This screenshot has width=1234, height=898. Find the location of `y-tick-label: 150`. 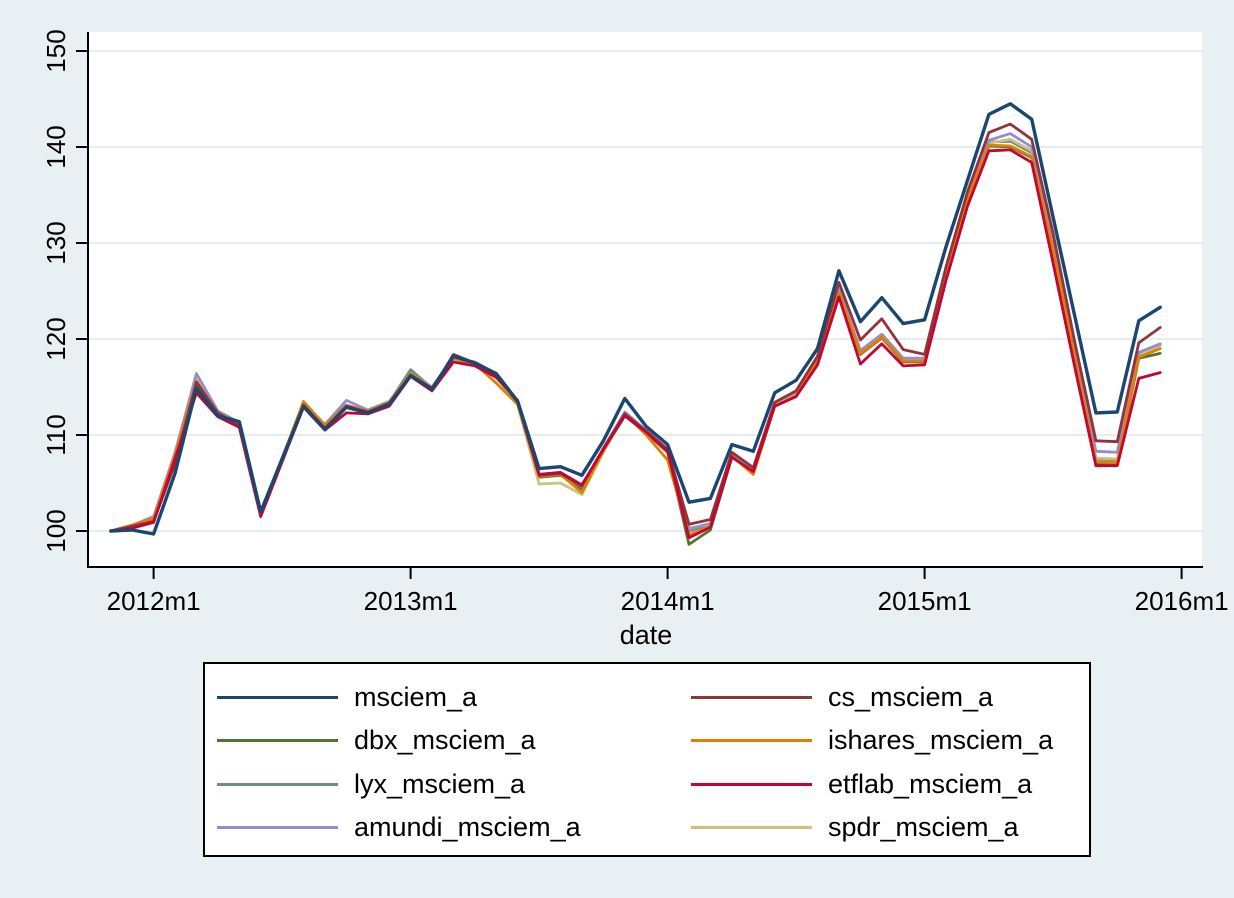

y-tick-label: 150 is located at coordinates (56, 50).